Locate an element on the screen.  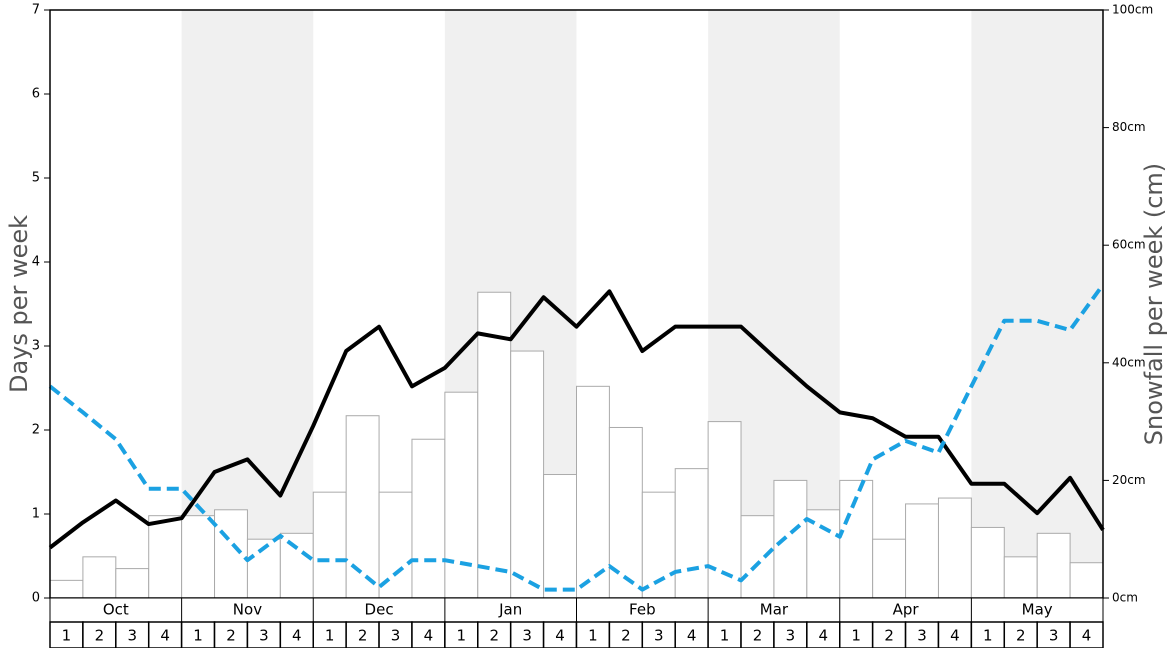
month-label: Feb is located at coordinates (642, 610).